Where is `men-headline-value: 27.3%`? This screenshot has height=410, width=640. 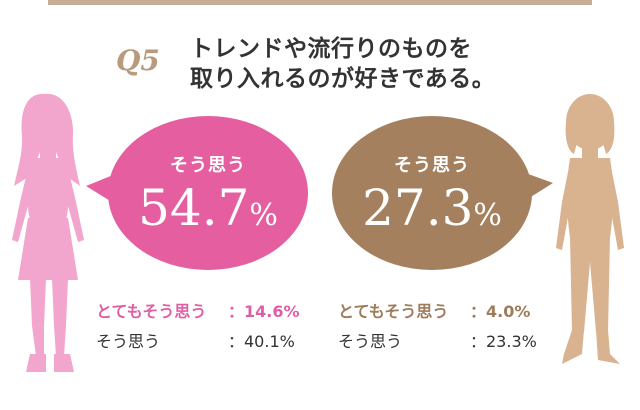
men-headline-value: 27.3% is located at coordinates (432, 212).